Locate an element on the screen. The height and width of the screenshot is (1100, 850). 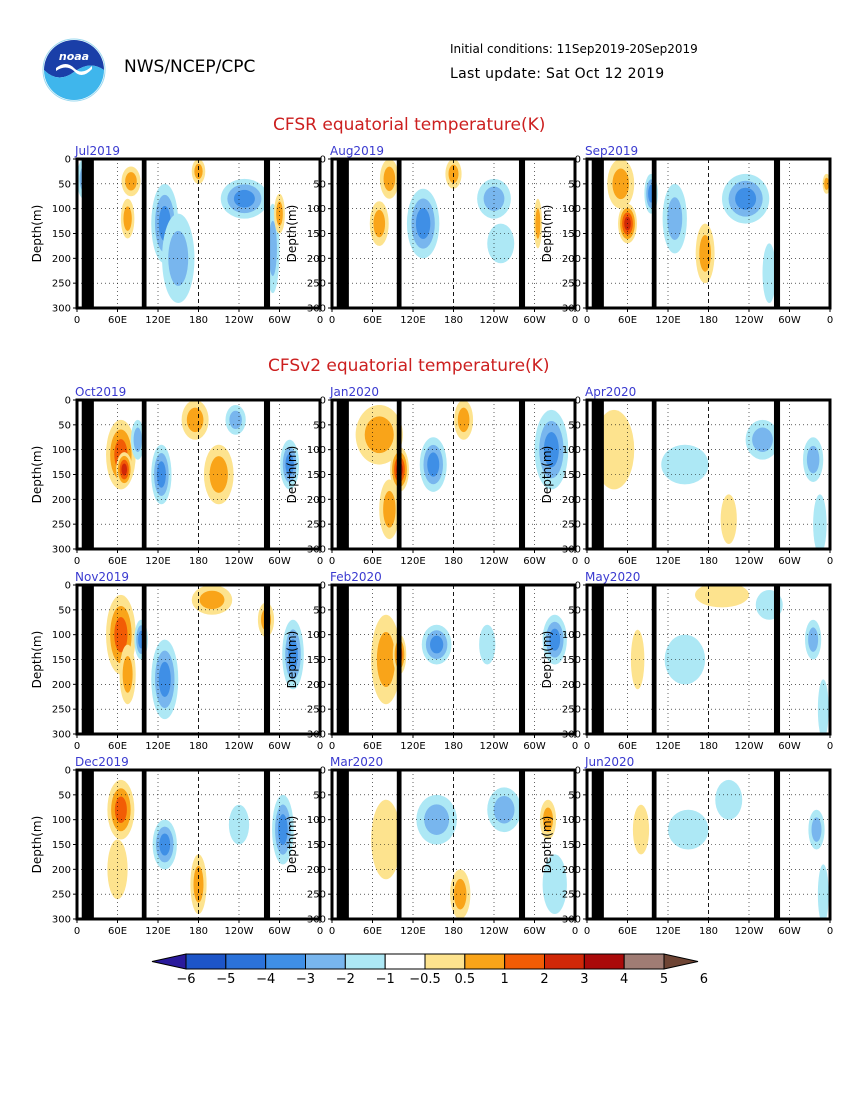
colorbar-label: 5 is located at coordinates (664, 979).